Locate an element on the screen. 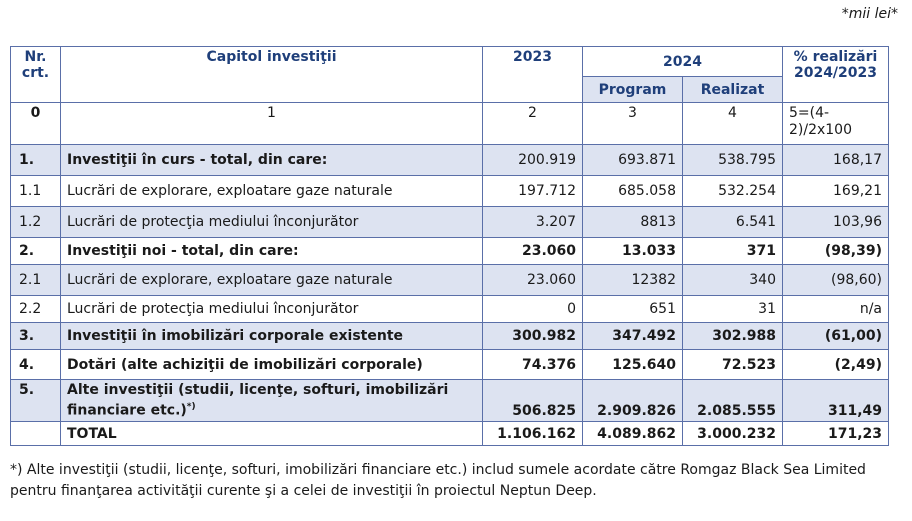 The image size is (912, 521). row-2023: 200.919 is located at coordinates (532, 160).